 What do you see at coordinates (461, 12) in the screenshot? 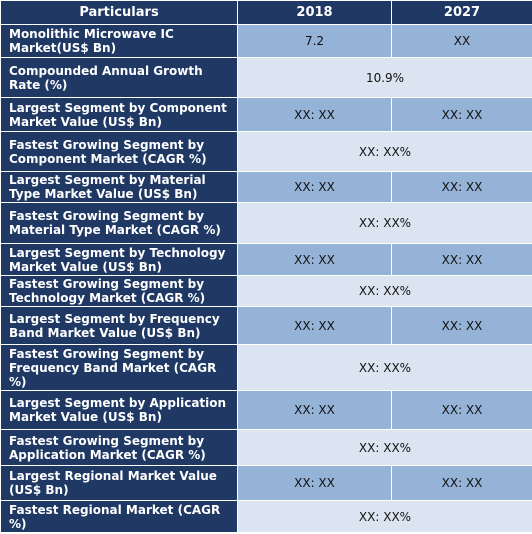
I see `header-2027: 2027` at bounding box center [461, 12].